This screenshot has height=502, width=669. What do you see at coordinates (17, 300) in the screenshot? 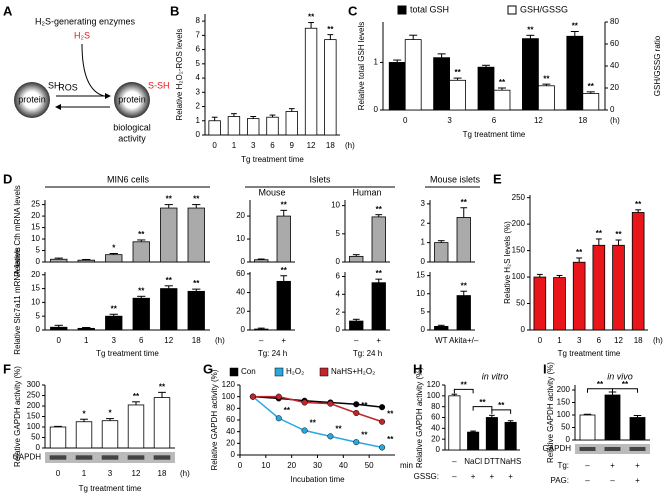
I see `y-axis-label: Relative Slc7a11 mRNA levels` at bounding box center [17, 300].